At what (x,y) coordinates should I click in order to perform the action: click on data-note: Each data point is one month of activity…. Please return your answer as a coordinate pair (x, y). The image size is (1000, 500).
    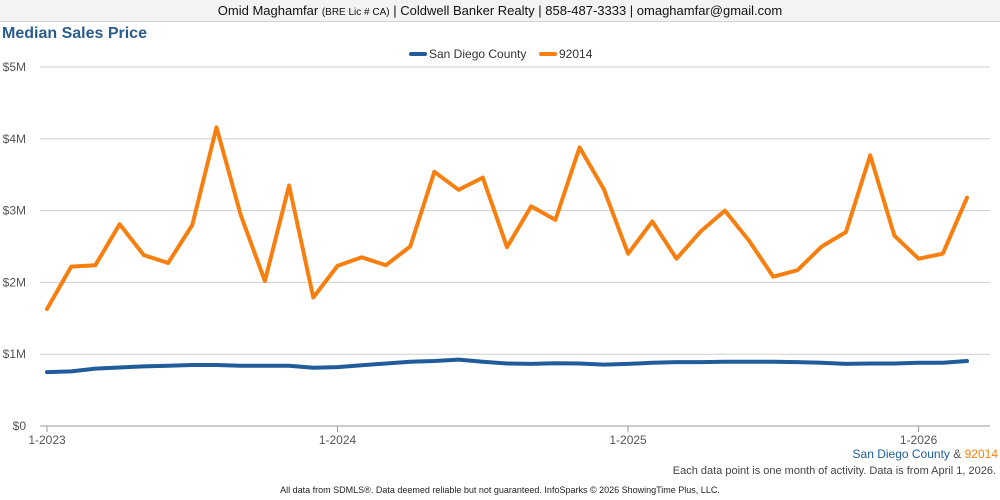
    Looking at the image, I should click on (834, 471).